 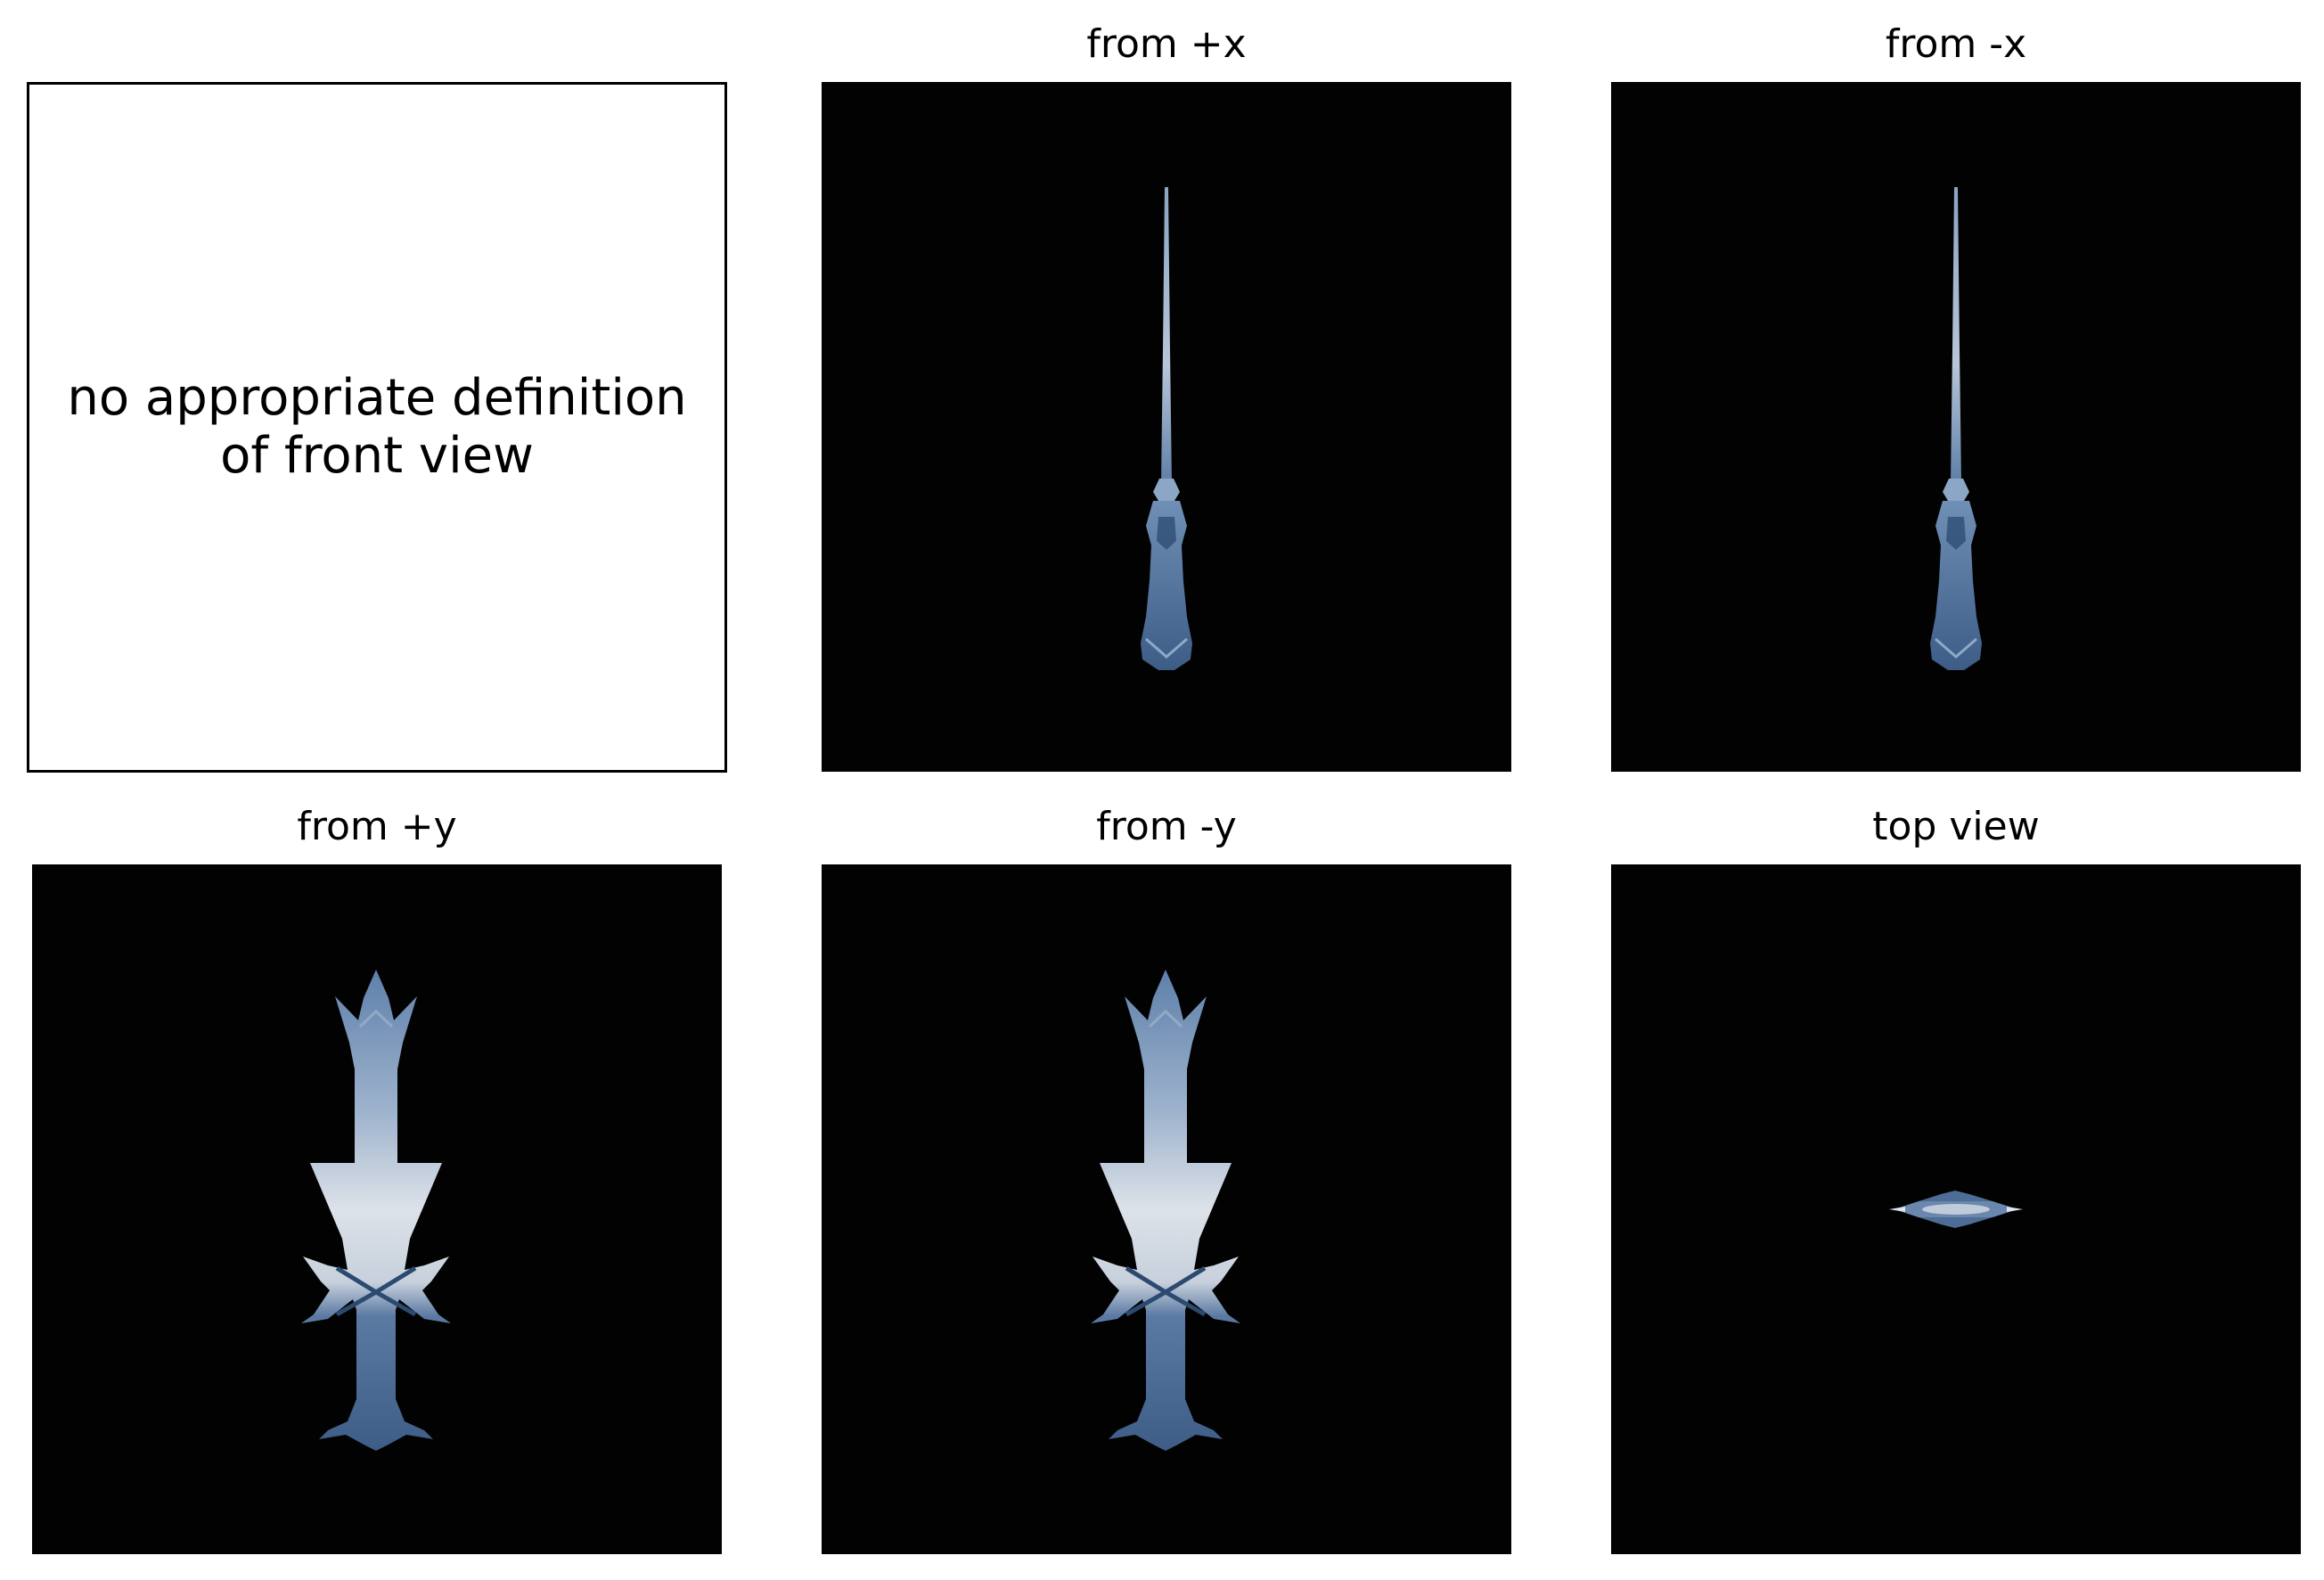 I want to click on view-top-panel, so click(x=1956, y=1209).